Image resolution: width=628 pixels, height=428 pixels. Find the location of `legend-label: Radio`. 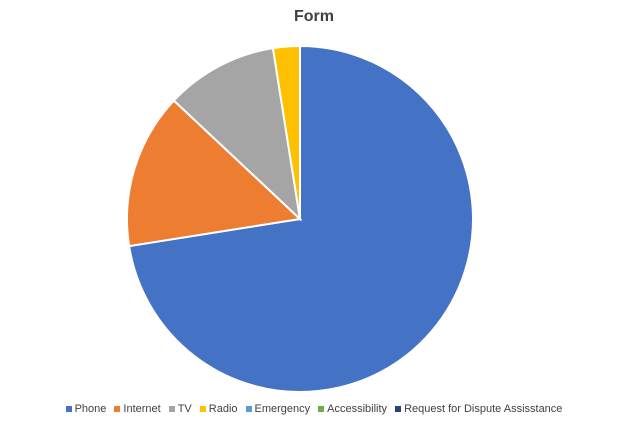

legend-label: Radio is located at coordinates (223, 409).